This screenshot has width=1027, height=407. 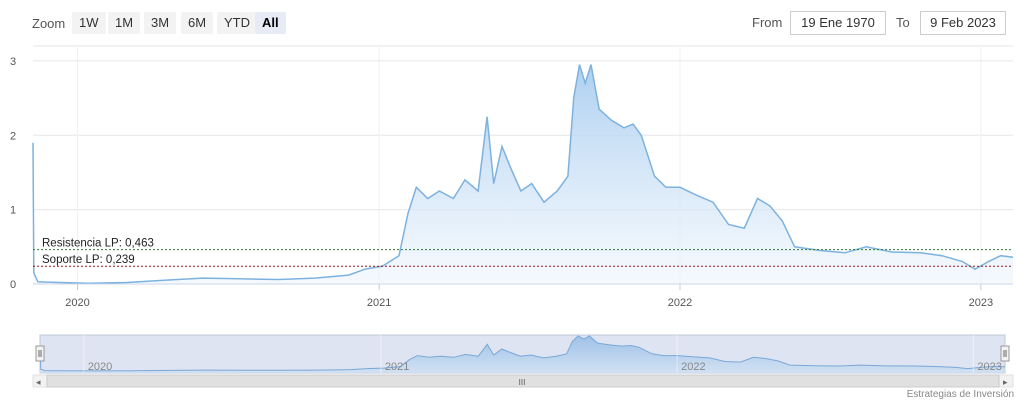 What do you see at coordinates (397, 367) in the screenshot?
I see `navigator-year-label: 2021` at bounding box center [397, 367].